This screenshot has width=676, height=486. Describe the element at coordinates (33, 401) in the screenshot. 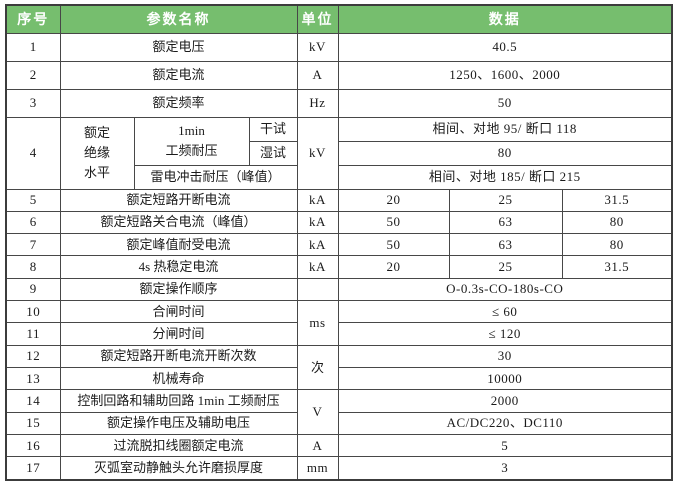

I see `cell-no: 14` at that location.